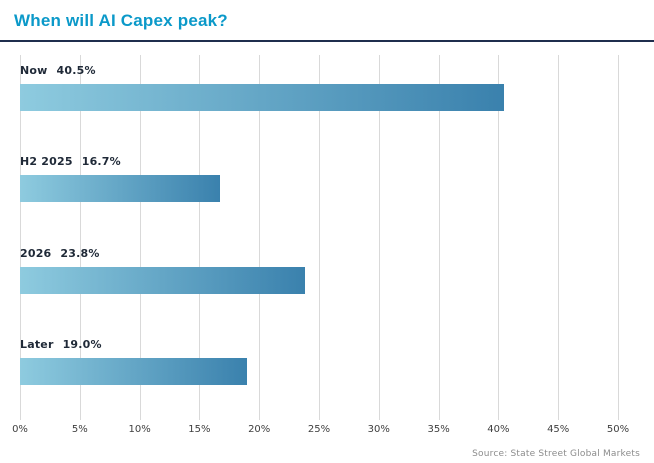 This screenshot has width=654, height=463. I want to click on bar-value-label: 23.8%, so click(80, 253).